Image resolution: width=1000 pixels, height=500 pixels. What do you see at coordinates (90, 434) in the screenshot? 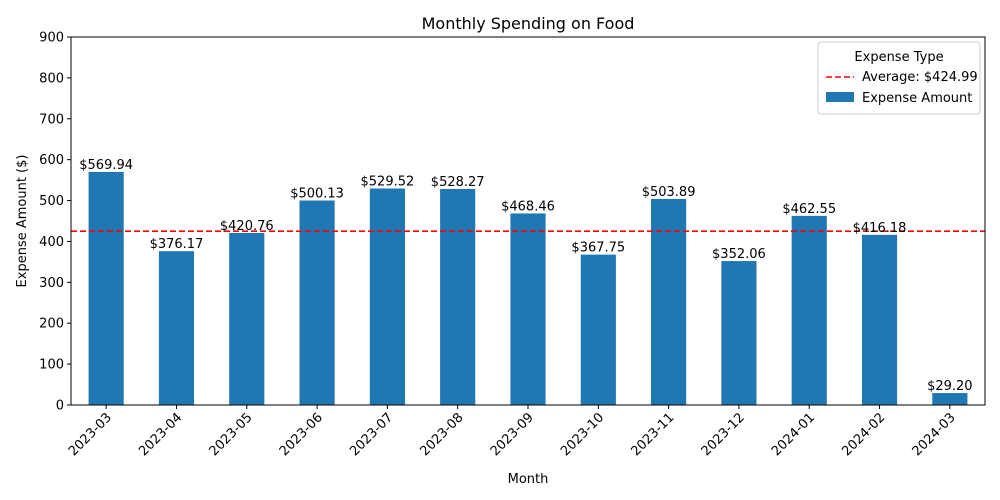
I see `x-tick-label: 2023-03` at bounding box center [90, 434].